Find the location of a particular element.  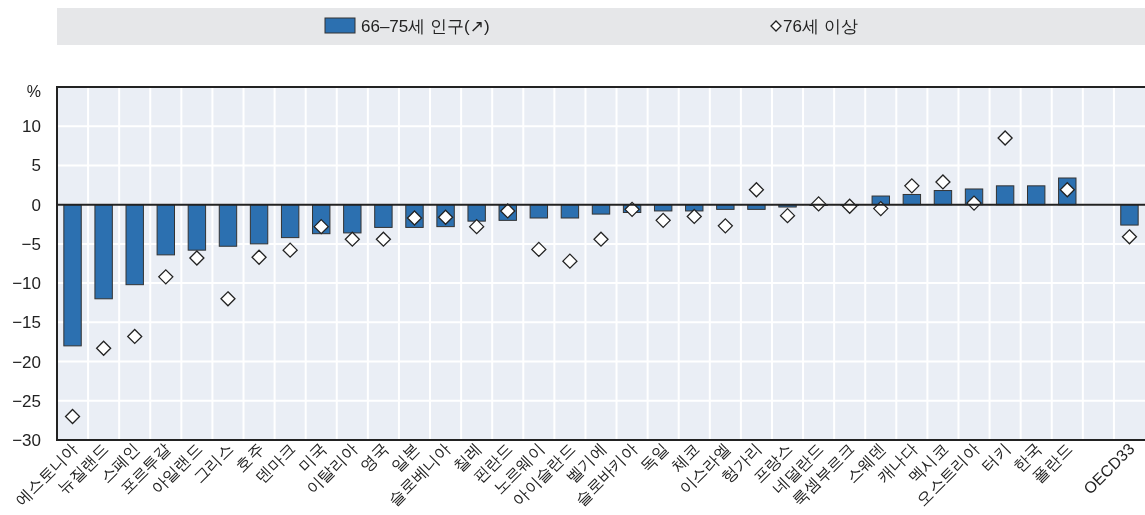

y-tick-label: −10 is located at coordinates (26, 284).